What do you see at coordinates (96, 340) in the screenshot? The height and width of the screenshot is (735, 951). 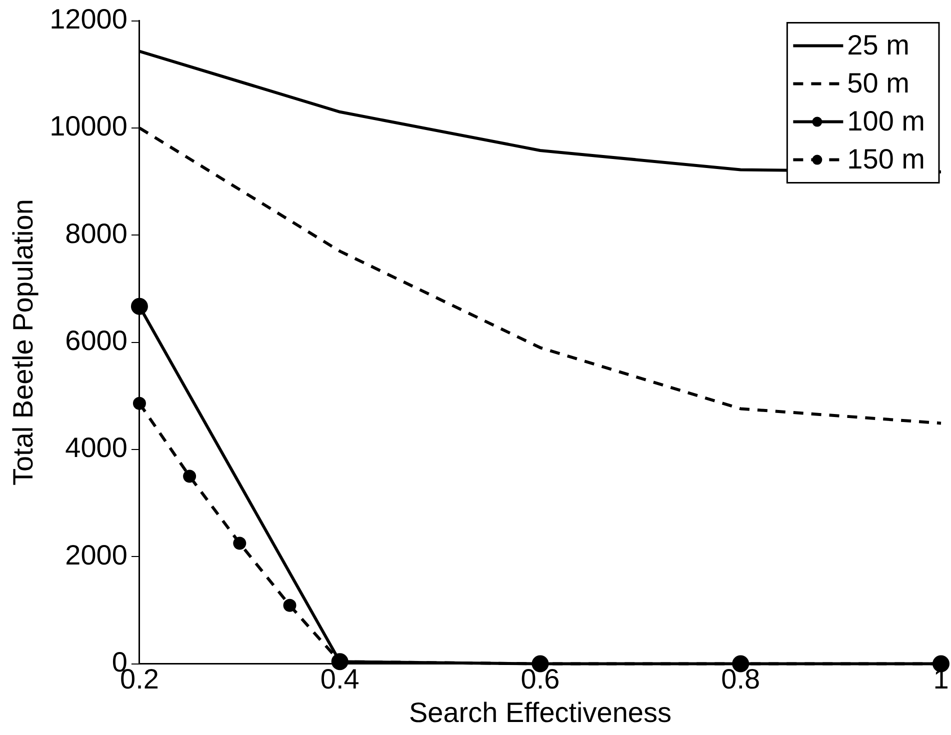 I see `y-tick-label: 6000` at bounding box center [96, 340].